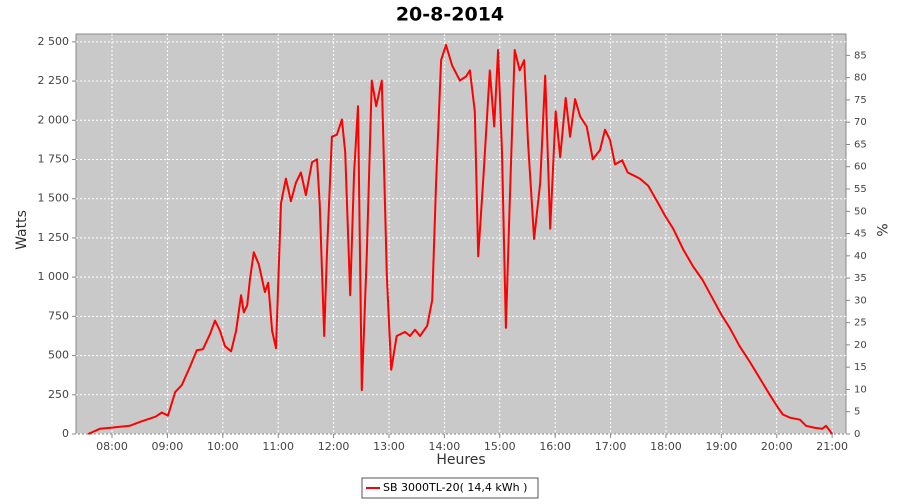  I want to click on legend-box, so click(450, 488).